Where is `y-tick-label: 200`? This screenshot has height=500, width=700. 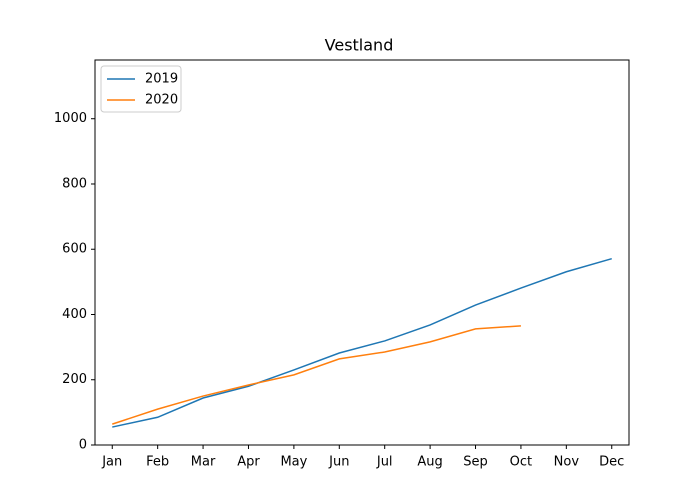
y-tick-label: 200 is located at coordinates (74, 379).